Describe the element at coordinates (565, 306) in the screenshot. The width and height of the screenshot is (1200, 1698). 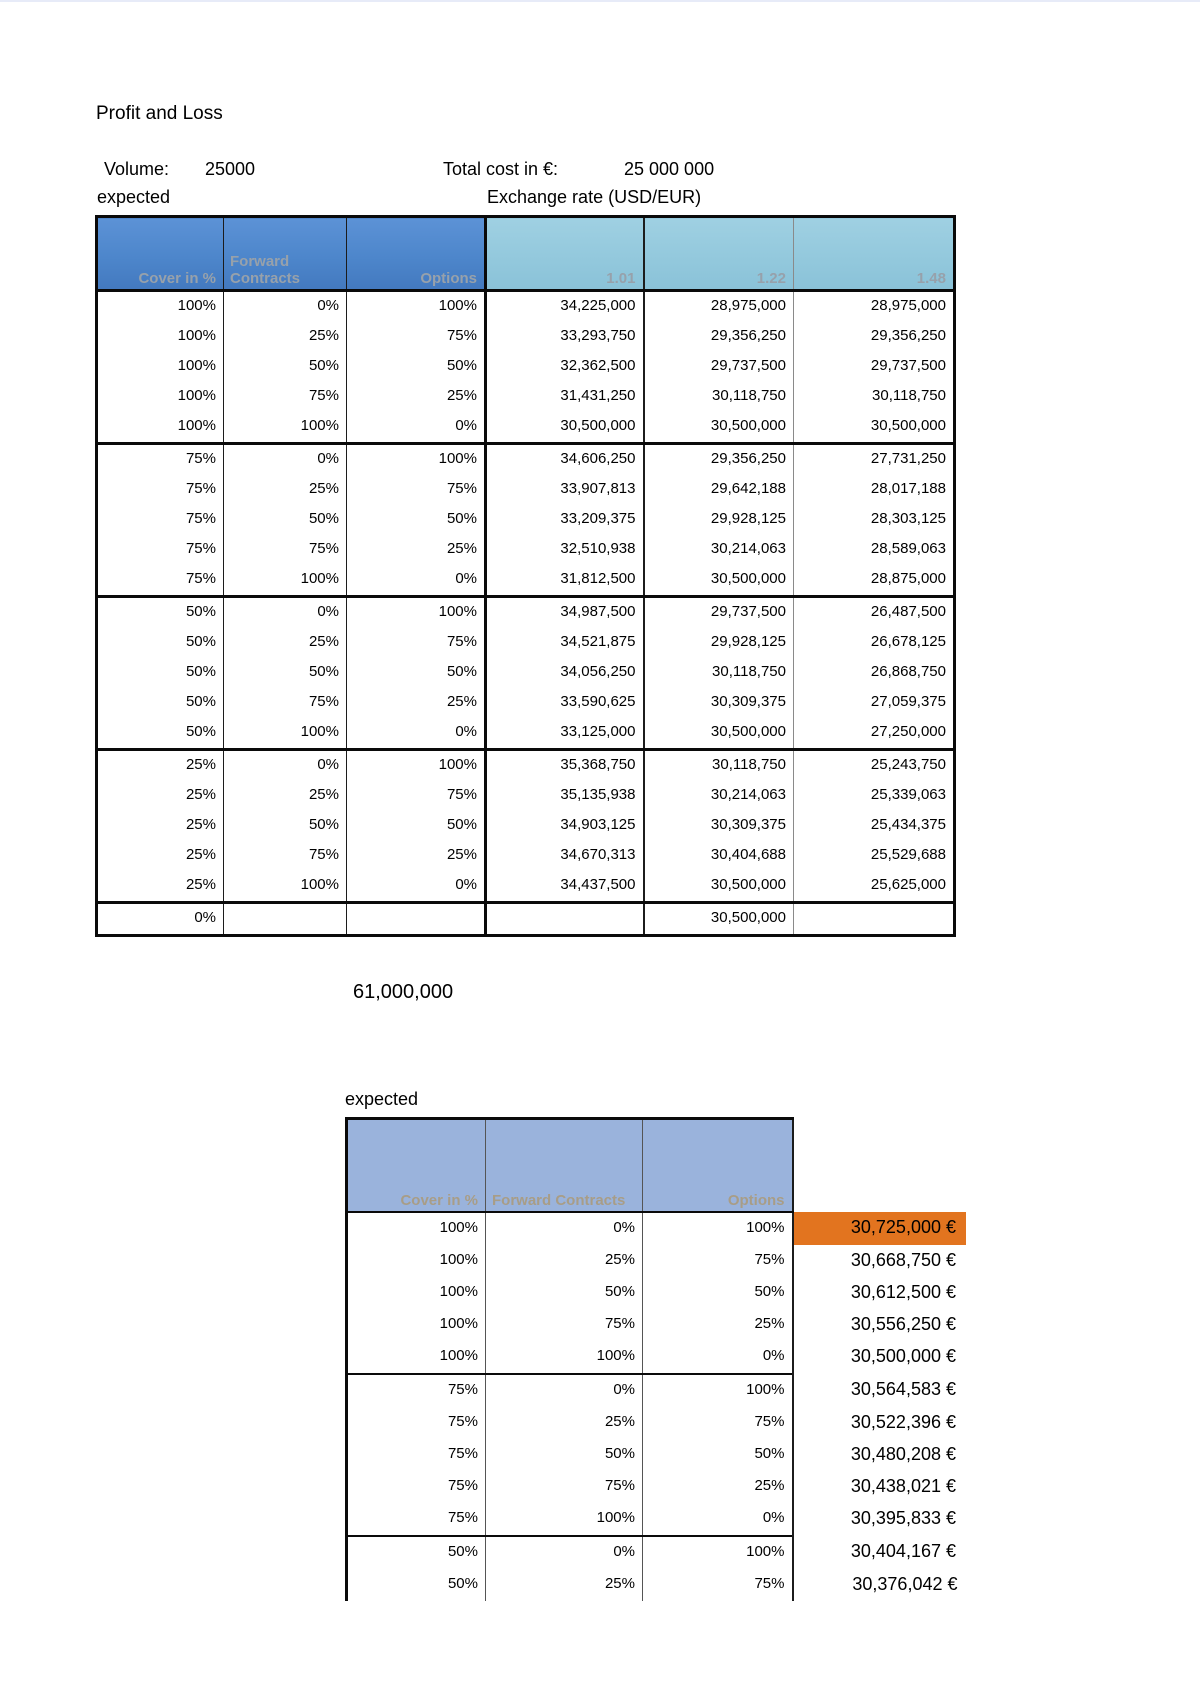
I see `cell: 34,225,000` at that location.